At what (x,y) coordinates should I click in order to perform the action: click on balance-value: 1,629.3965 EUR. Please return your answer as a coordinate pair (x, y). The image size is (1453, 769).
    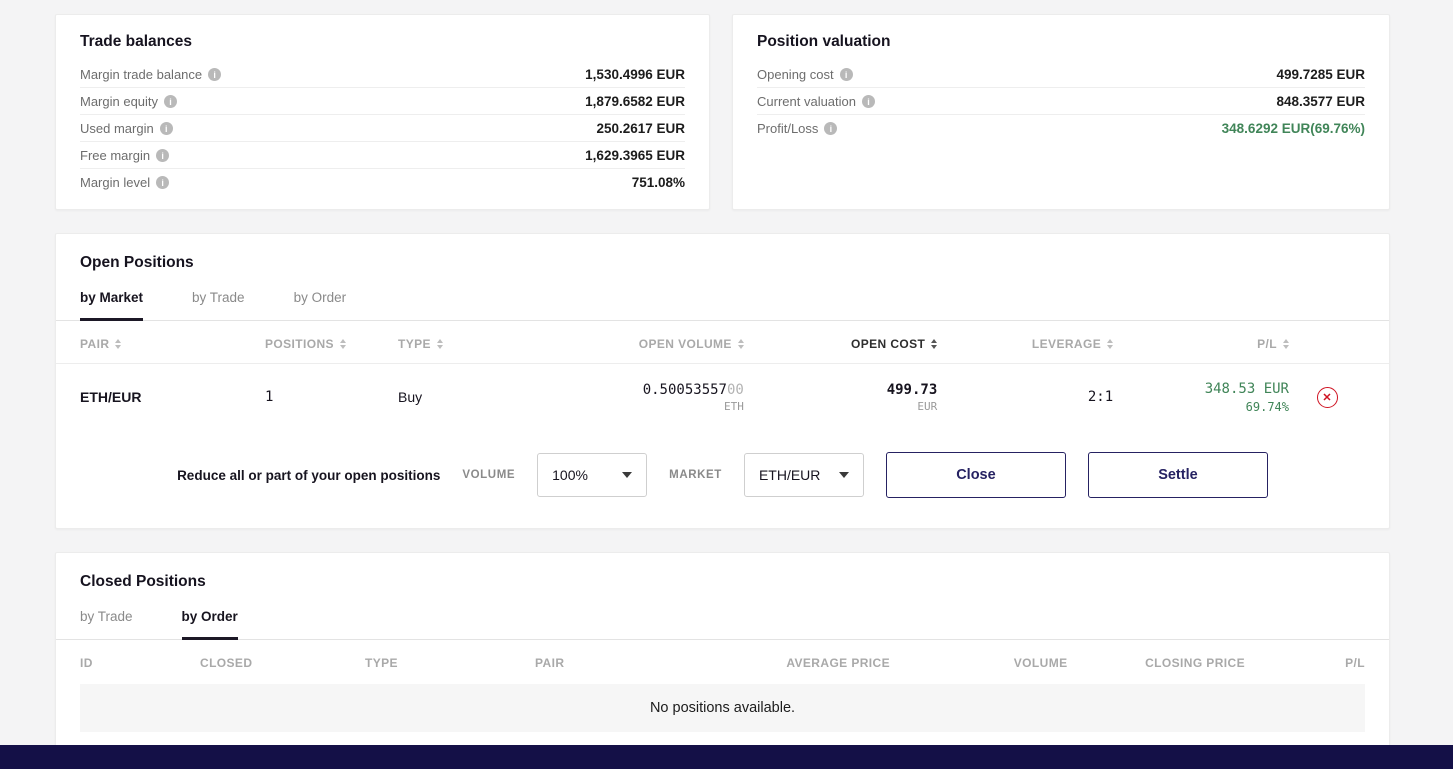
    Looking at the image, I should click on (635, 155).